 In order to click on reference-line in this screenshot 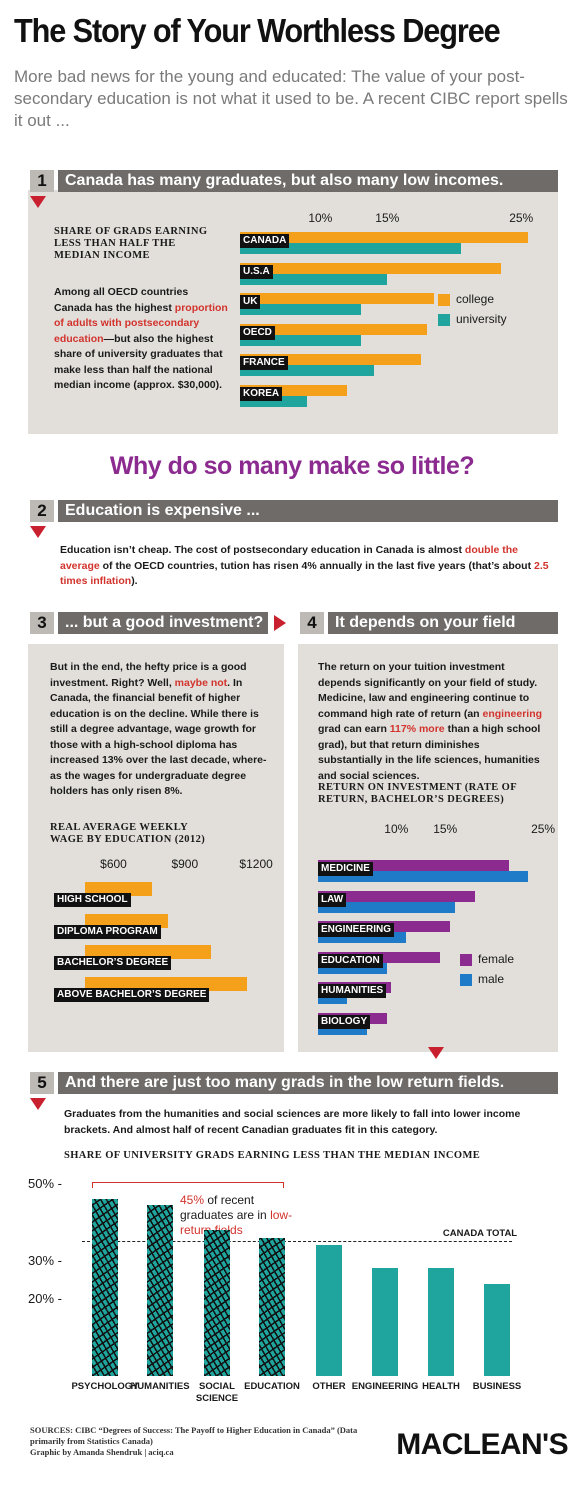, I will do `click(297, 1242)`.